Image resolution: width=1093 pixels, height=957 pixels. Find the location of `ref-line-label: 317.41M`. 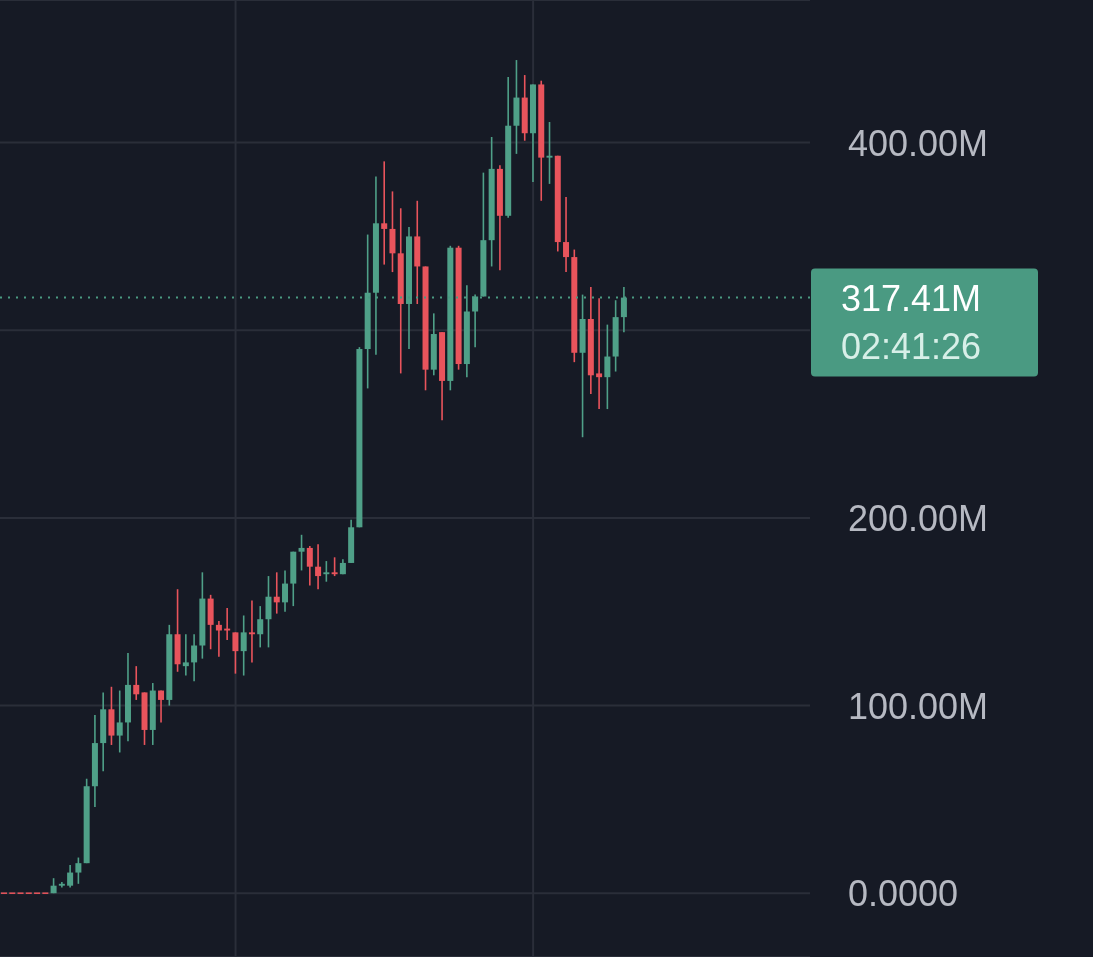

ref-line-label: 317.41M is located at coordinates (911, 298).